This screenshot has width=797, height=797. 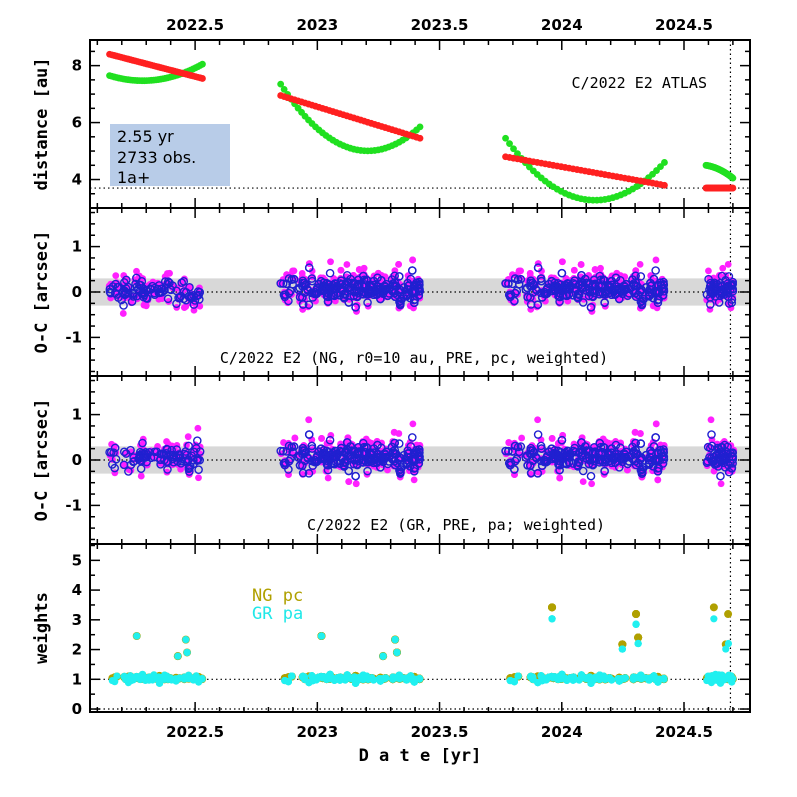 I want to click on geocentric-distance-point, so click(x=509, y=144).